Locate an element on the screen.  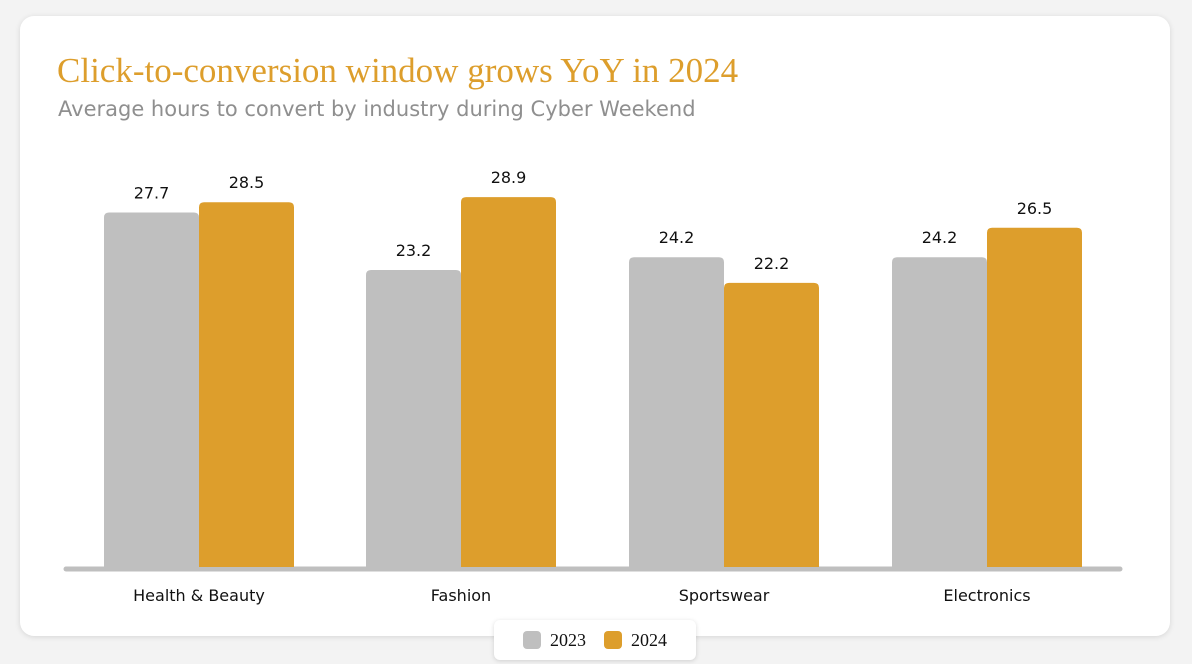
legend: 2023 2024 is located at coordinates (595, 640).